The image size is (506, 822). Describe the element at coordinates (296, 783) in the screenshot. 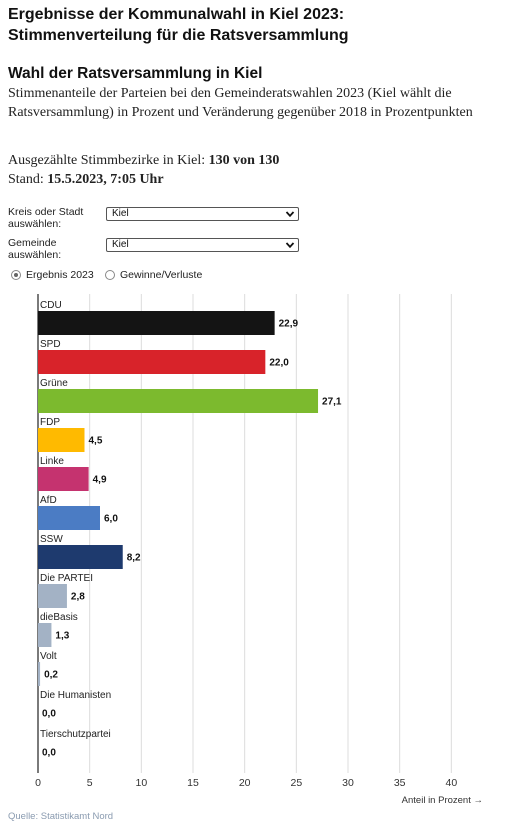

I see `tick-label: 25` at that location.